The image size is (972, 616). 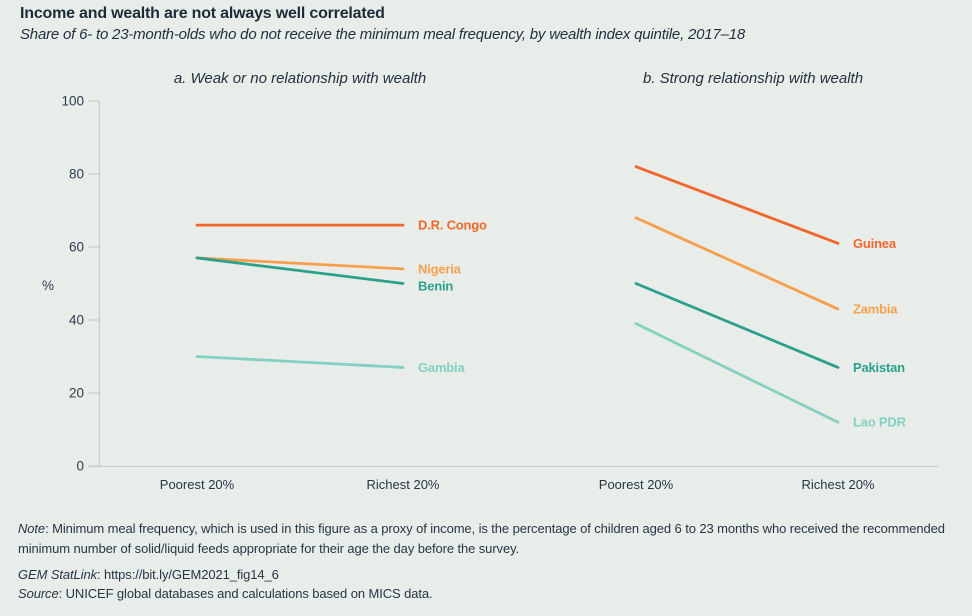 I want to click on source-label: Source, so click(x=38, y=593).